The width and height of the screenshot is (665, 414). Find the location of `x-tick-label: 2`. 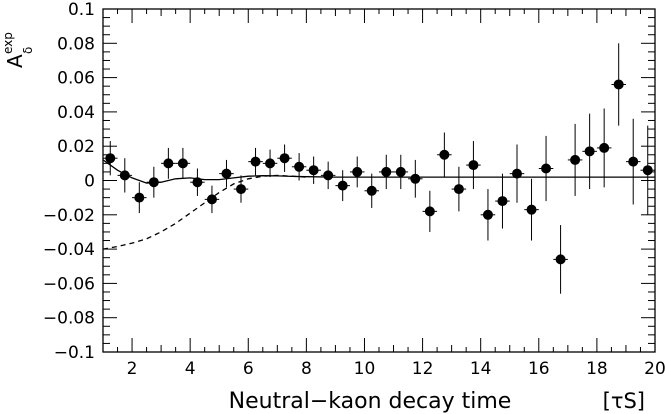

x-tick-label: 2 is located at coordinates (132, 369).